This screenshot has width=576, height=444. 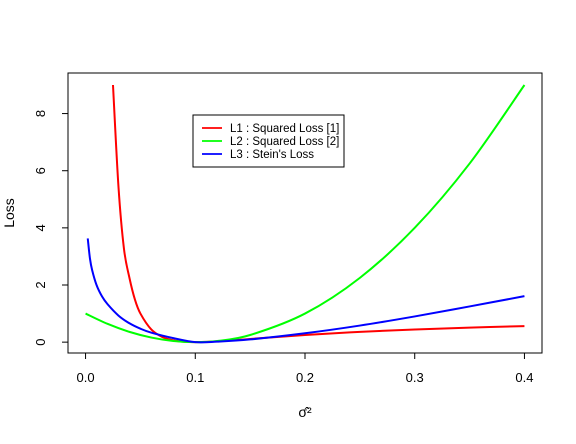 I want to click on x-tick-label: 0.4, so click(x=524, y=377).